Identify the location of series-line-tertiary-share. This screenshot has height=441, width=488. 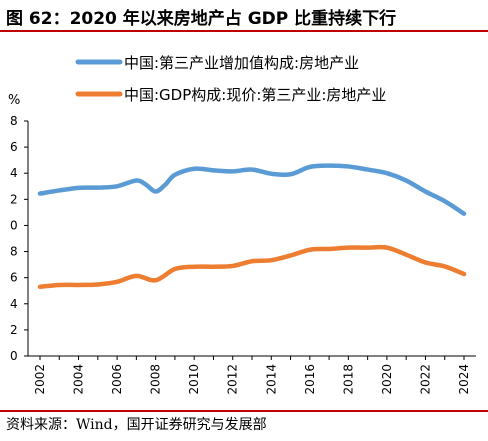
(252, 189).